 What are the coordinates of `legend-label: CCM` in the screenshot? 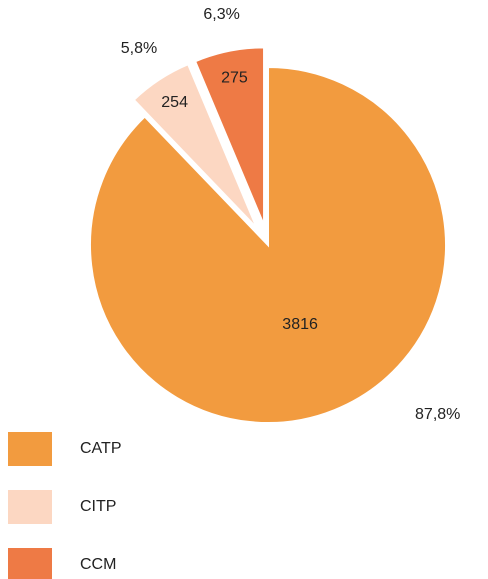 It's located at (98, 564).